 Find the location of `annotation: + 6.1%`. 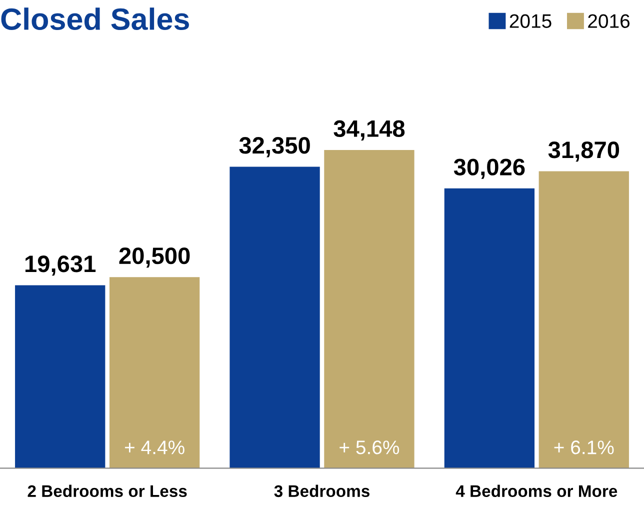

annotation: + 6.1% is located at coordinates (584, 447).